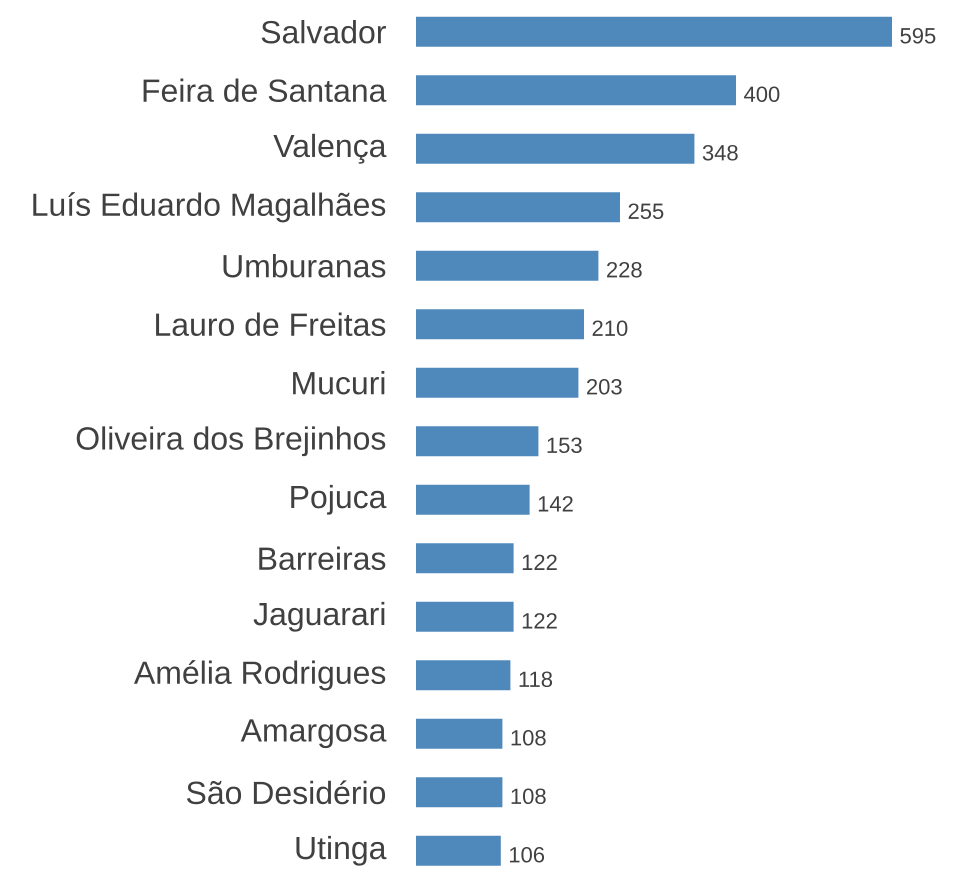 The height and width of the screenshot is (883, 960). What do you see at coordinates (265, 90) in the screenshot?
I see `y-tick-label: Feira de Santana` at bounding box center [265, 90].